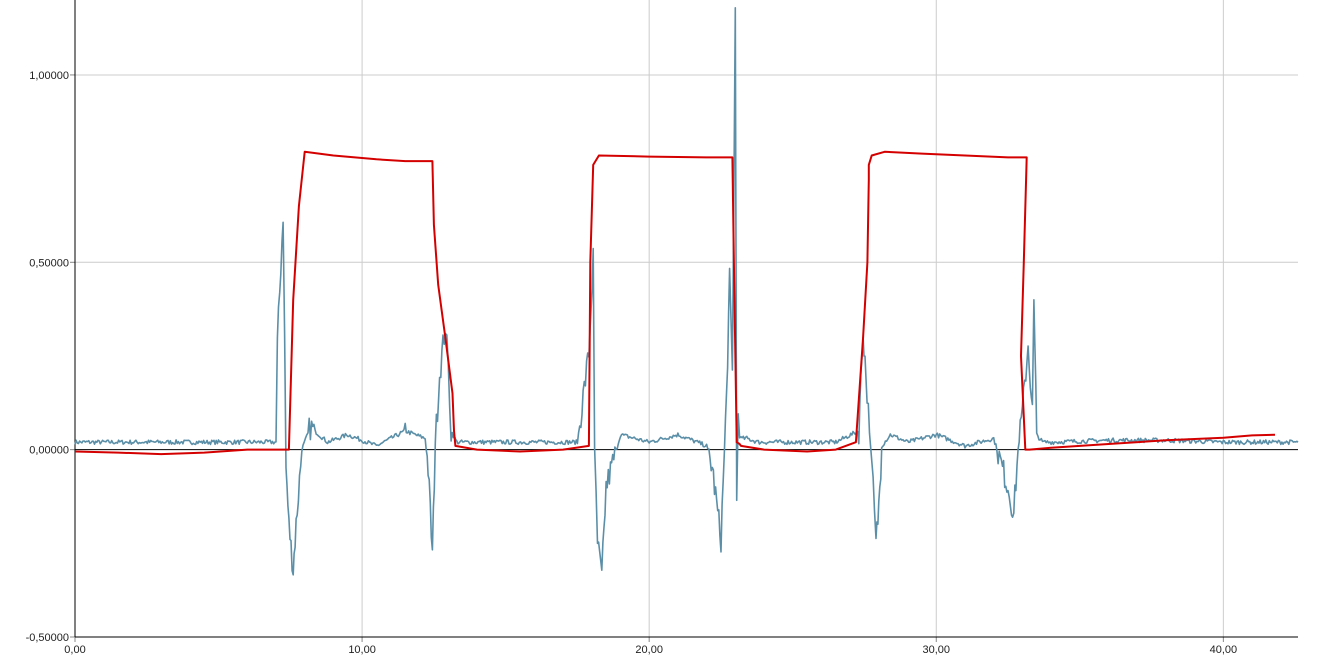 The height and width of the screenshot is (664, 1325). I want to click on y-tick-label: 0,00000, so click(49, 451).